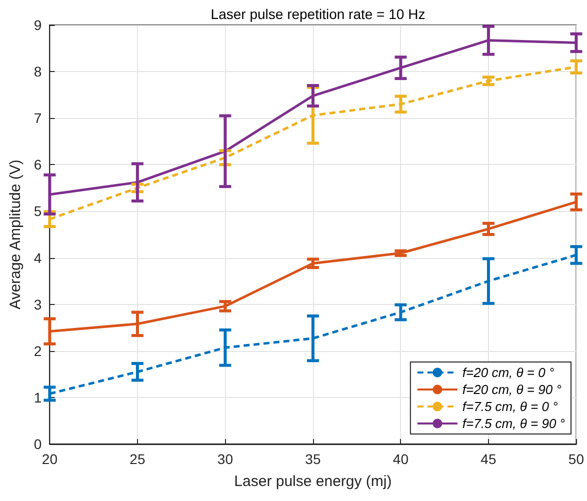  What do you see at coordinates (38, 211) in the screenshot?
I see `y-tick-label: 5` at bounding box center [38, 211].